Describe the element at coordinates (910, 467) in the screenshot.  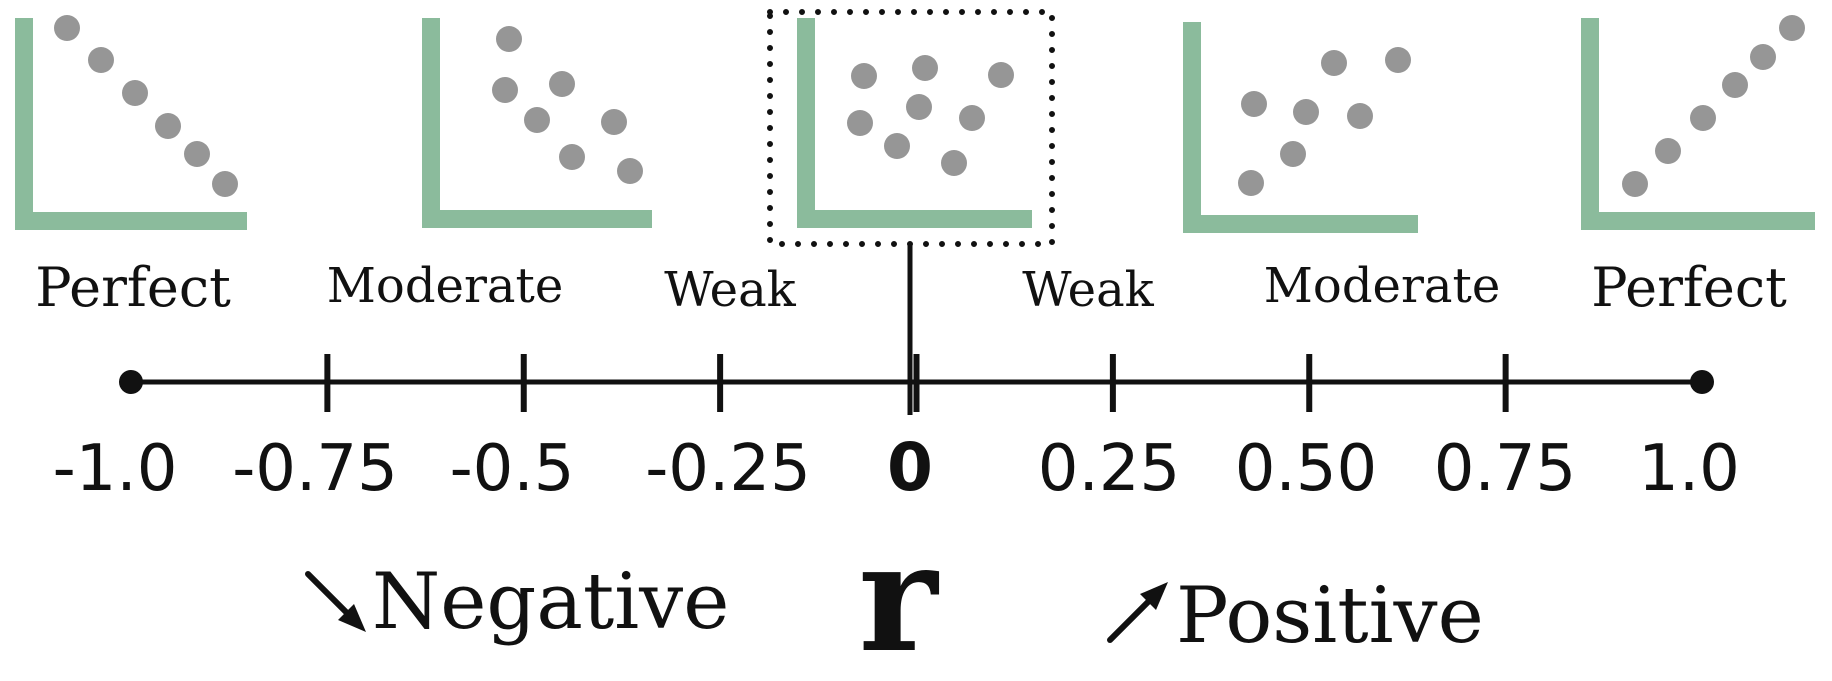
I see `tick-label-zero: 0` at that location.